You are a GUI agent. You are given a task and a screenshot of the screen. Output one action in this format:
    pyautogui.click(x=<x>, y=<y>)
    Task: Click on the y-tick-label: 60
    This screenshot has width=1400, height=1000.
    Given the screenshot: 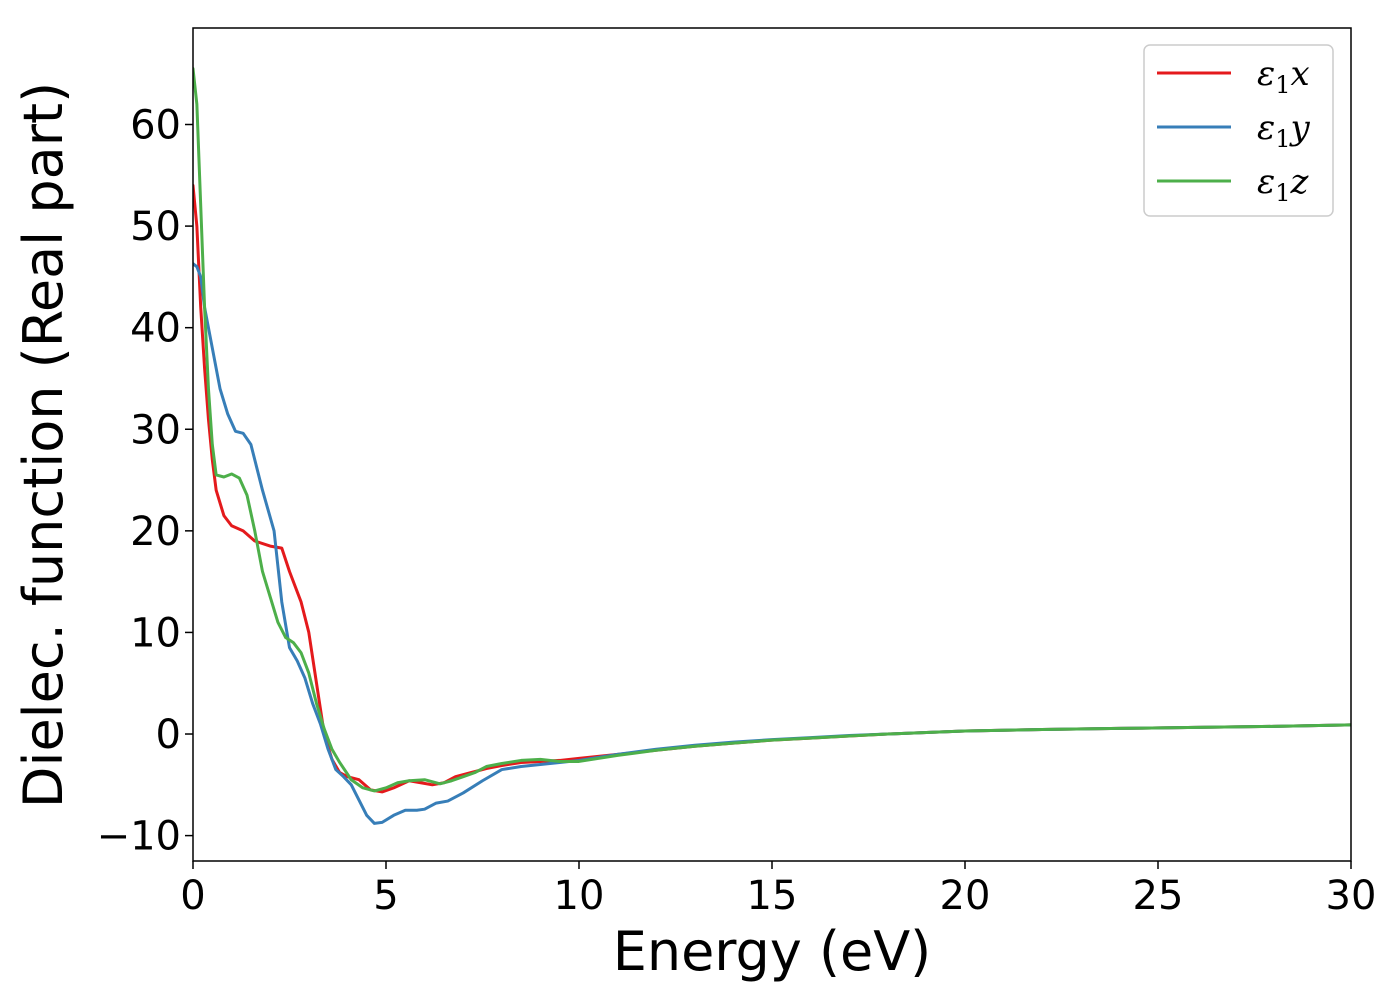 What is the action you would take?
    pyautogui.click(x=155, y=126)
    